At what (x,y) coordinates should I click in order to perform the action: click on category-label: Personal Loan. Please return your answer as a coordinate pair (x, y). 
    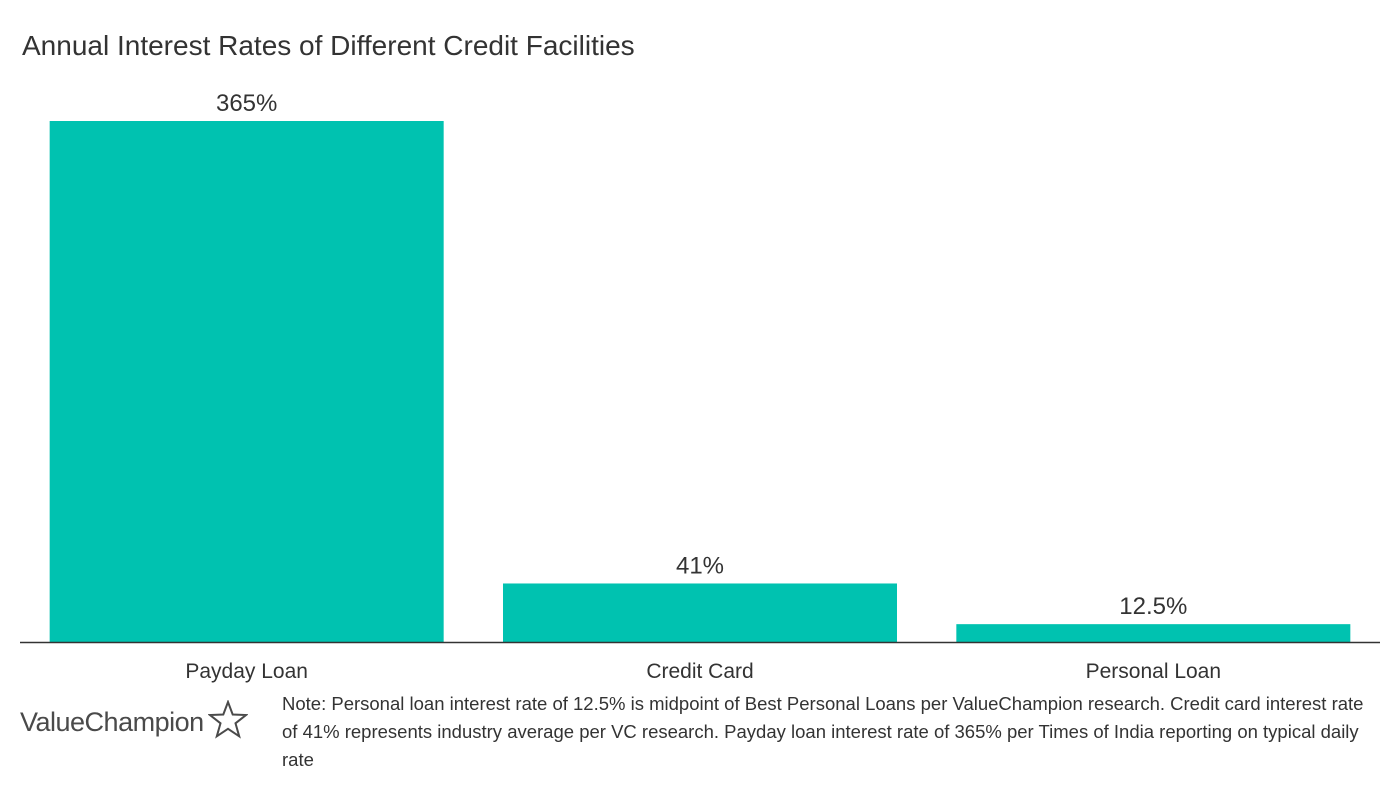
    Looking at the image, I should click on (1153, 671).